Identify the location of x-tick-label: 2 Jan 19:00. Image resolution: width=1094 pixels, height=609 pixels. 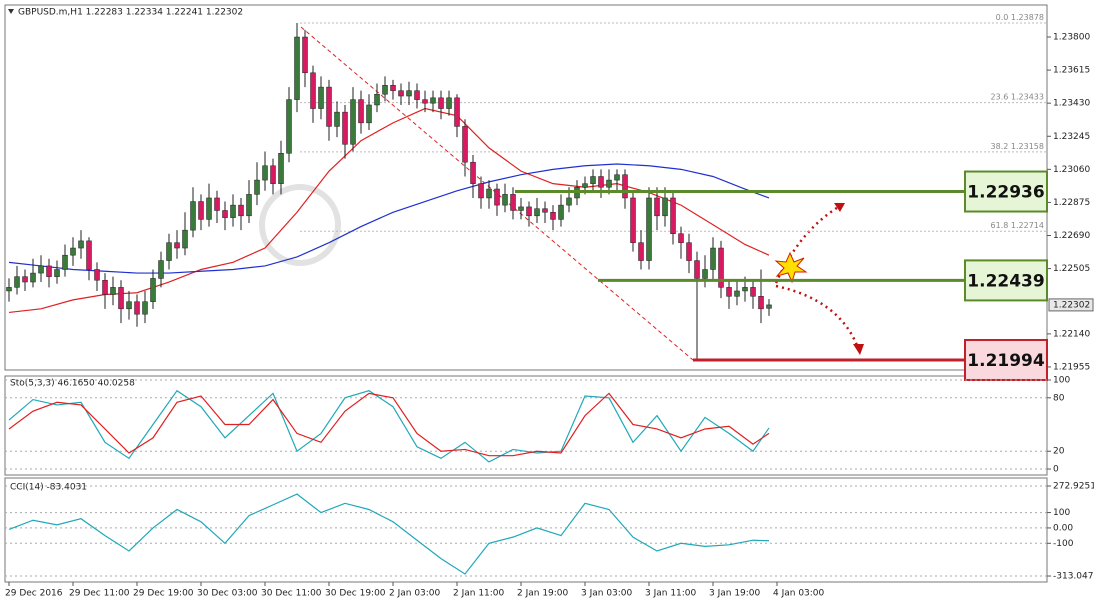
(543, 594).